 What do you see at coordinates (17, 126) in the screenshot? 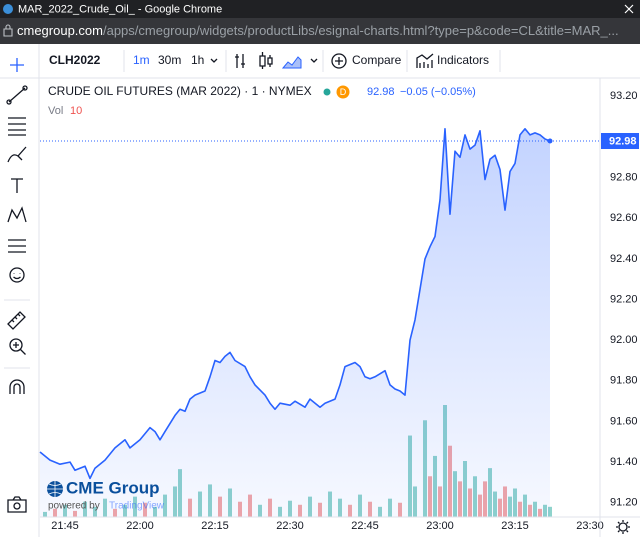
I see `fib-tool` at bounding box center [17, 126].